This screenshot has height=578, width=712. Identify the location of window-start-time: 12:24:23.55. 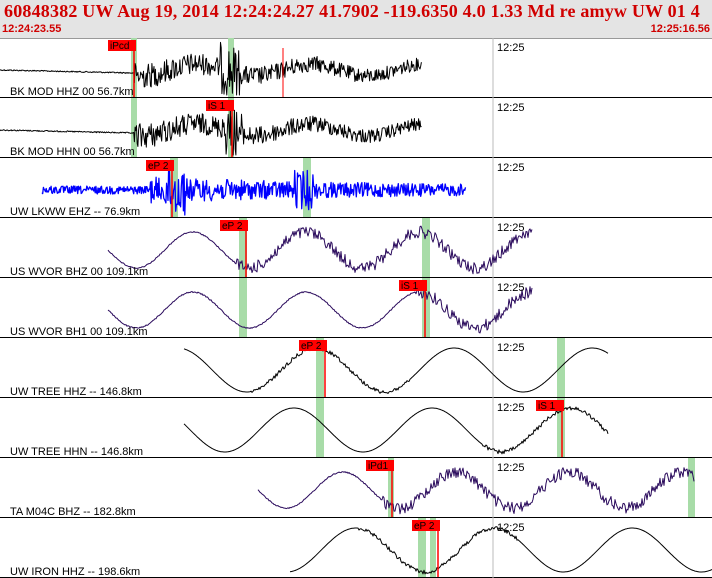
(32, 29).